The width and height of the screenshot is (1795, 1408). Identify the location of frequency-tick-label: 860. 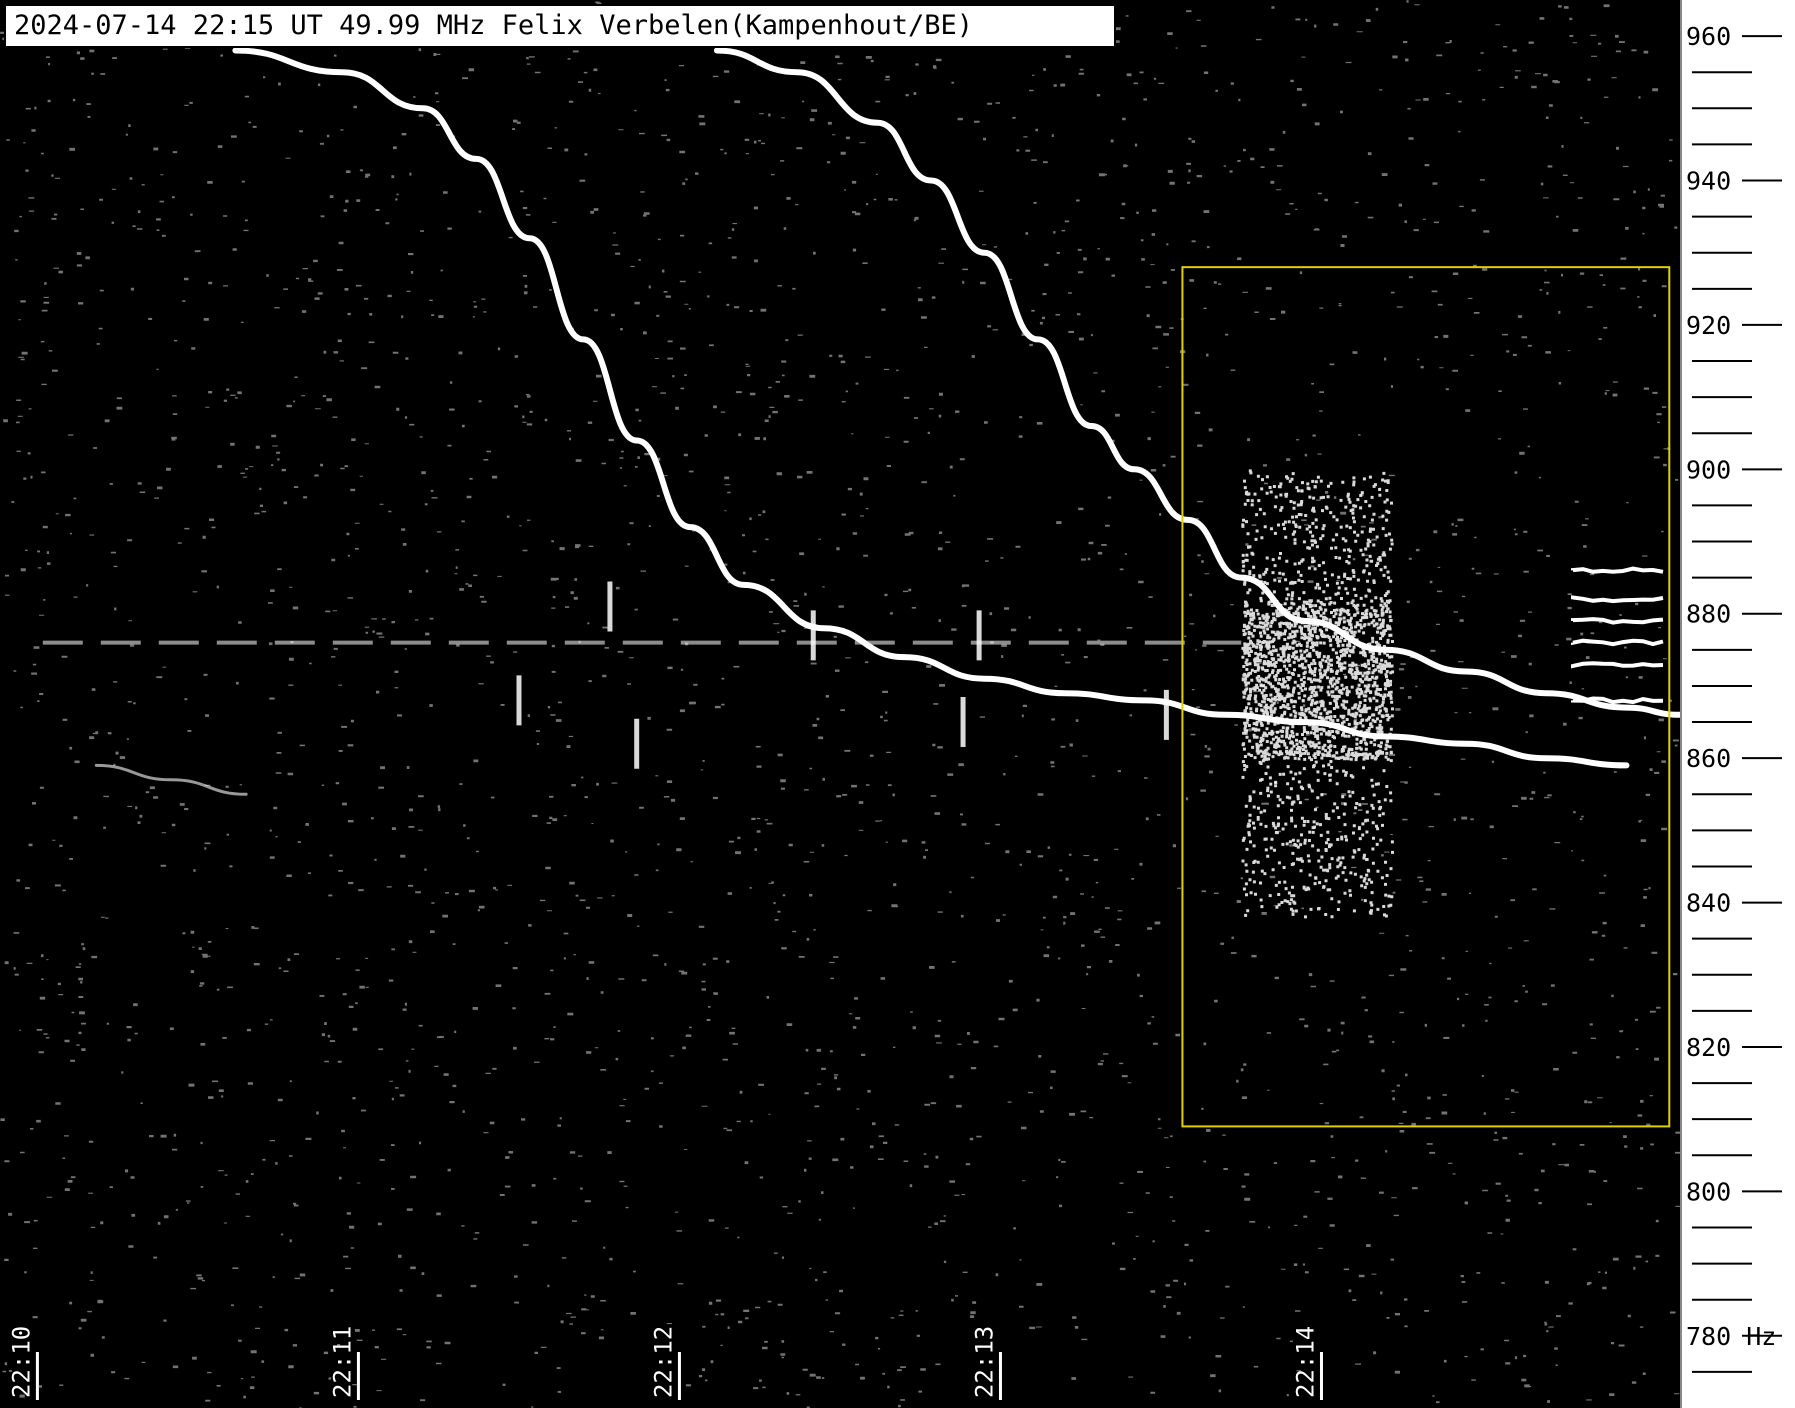
(1708, 758).